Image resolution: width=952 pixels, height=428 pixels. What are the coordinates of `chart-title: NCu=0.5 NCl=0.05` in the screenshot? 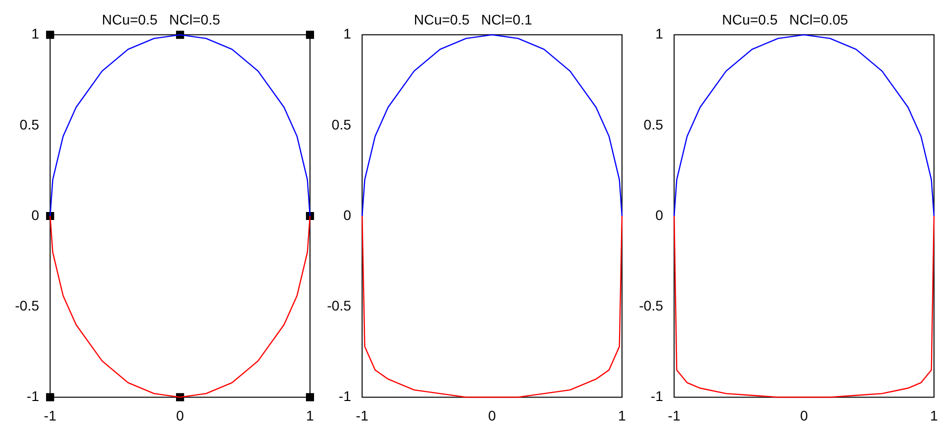 It's located at (785, 19).